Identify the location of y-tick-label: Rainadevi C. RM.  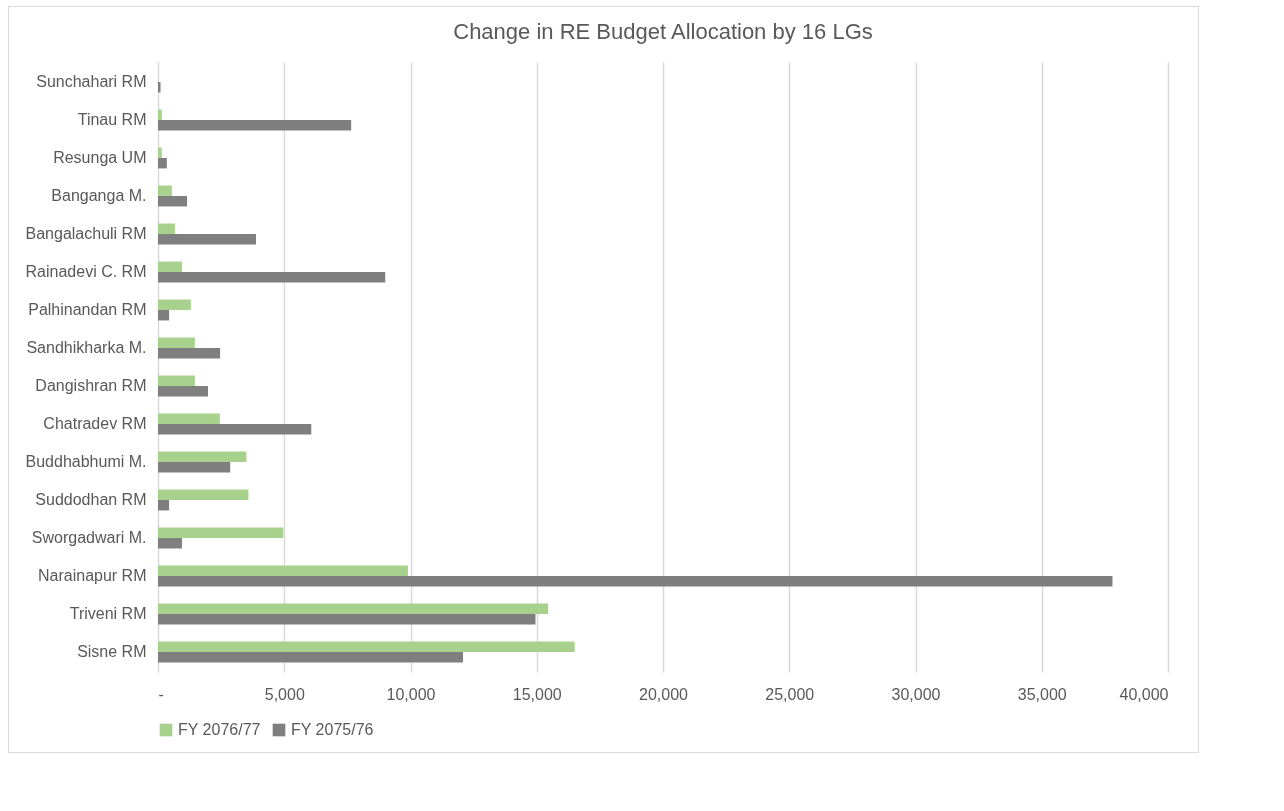
(86, 271).